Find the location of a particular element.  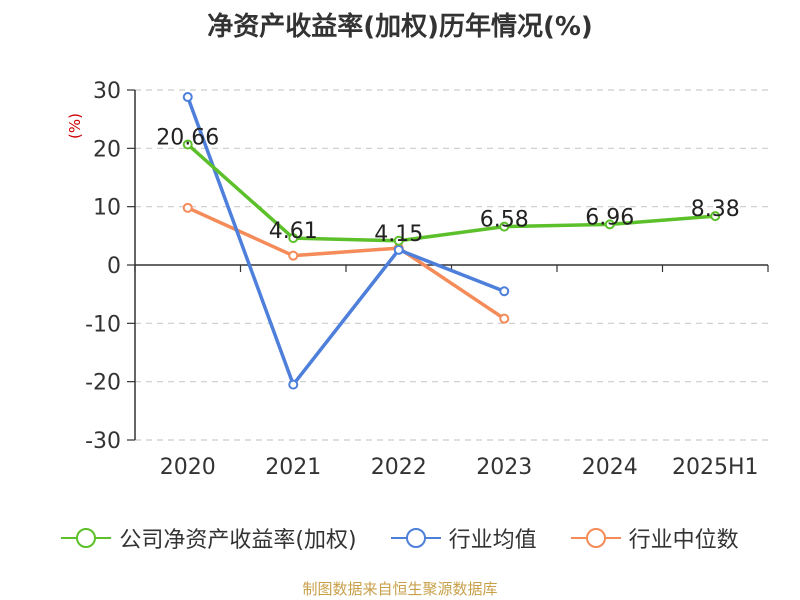

legend-swatch-industry-mean is located at coordinates (415, 538).